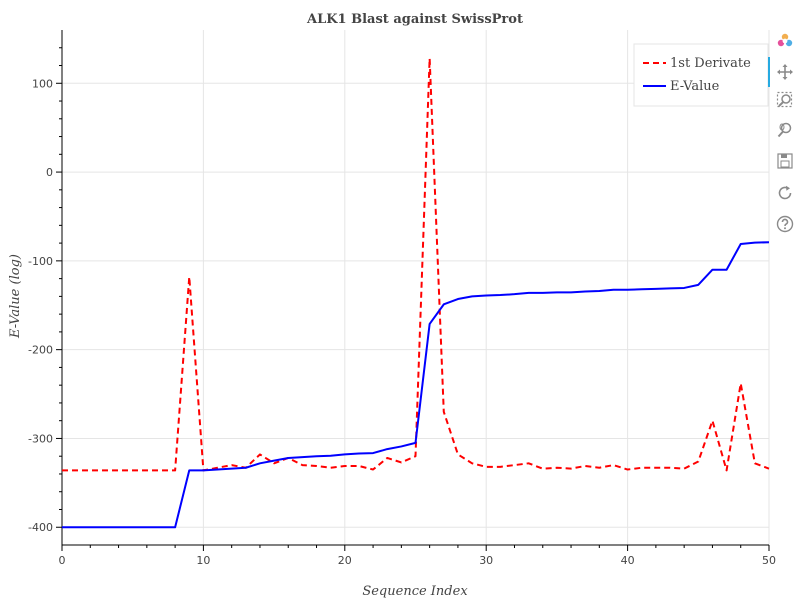  What do you see at coordinates (15, 296) in the screenshot?
I see `y-axis-label: E-Value (log)` at bounding box center [15, 296].